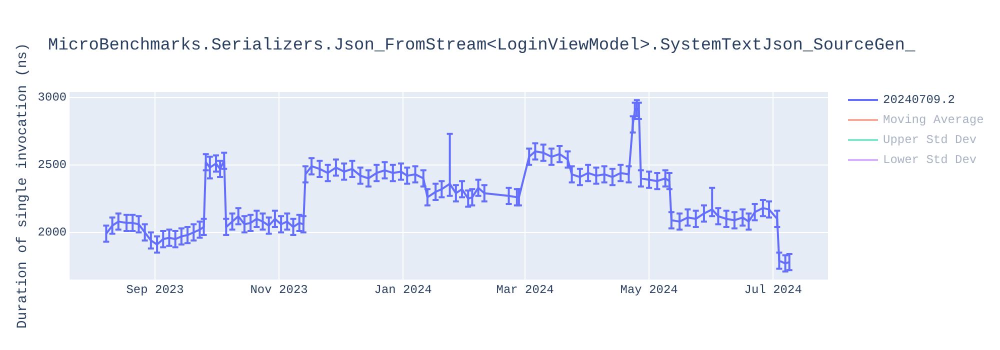 The image size is (1000, 350). Describe the element at coordinates (525, 289) in the screenshot. I see `x-tick-label: Mar 2024` at that location.